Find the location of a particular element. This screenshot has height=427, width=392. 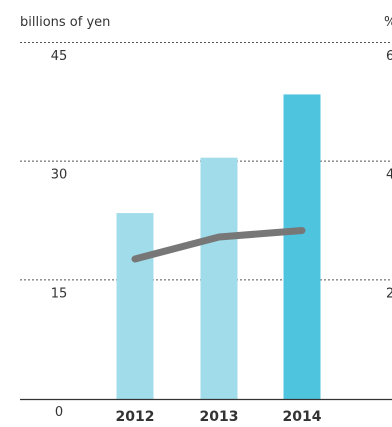

right-tick-label-2: 2 is located at coordinates (389, 293).